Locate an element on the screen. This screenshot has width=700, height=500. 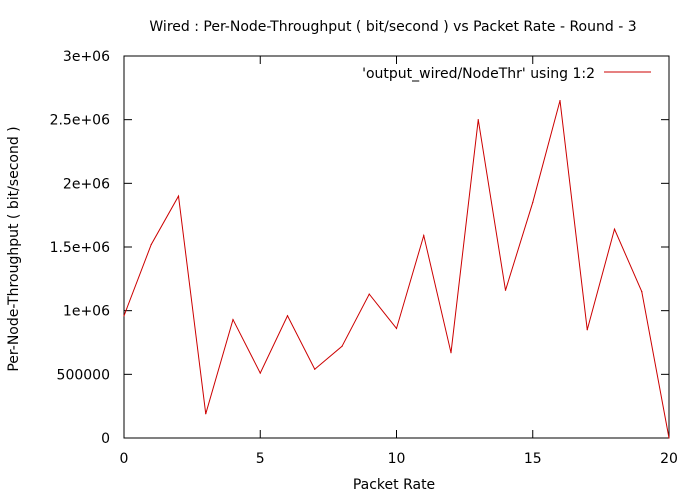
legend: 'output_wired/NodeThr' using 1:2 is located at coordinates (506, 74).